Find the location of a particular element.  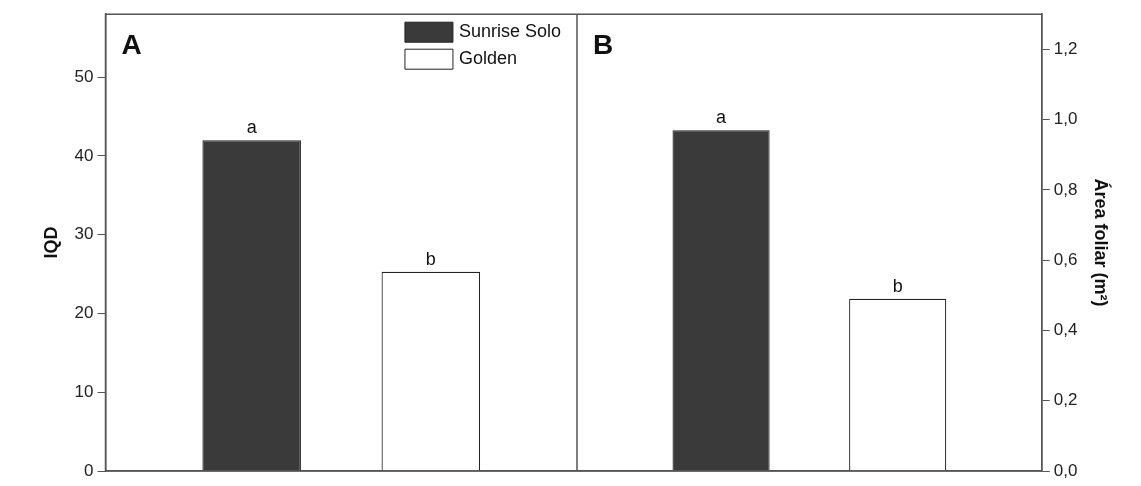

text: Golden is located at coordinates (487, 58).